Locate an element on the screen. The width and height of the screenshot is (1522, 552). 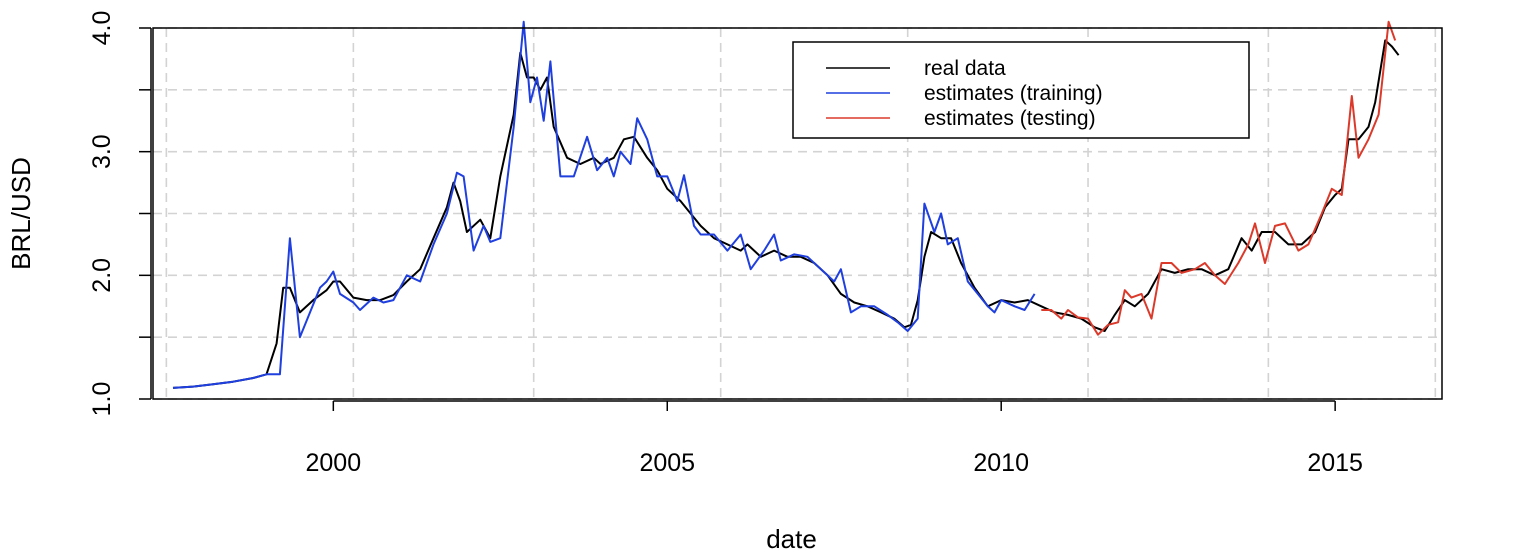
x-tick-label: 2015 is located at coordinates (1335, 463).